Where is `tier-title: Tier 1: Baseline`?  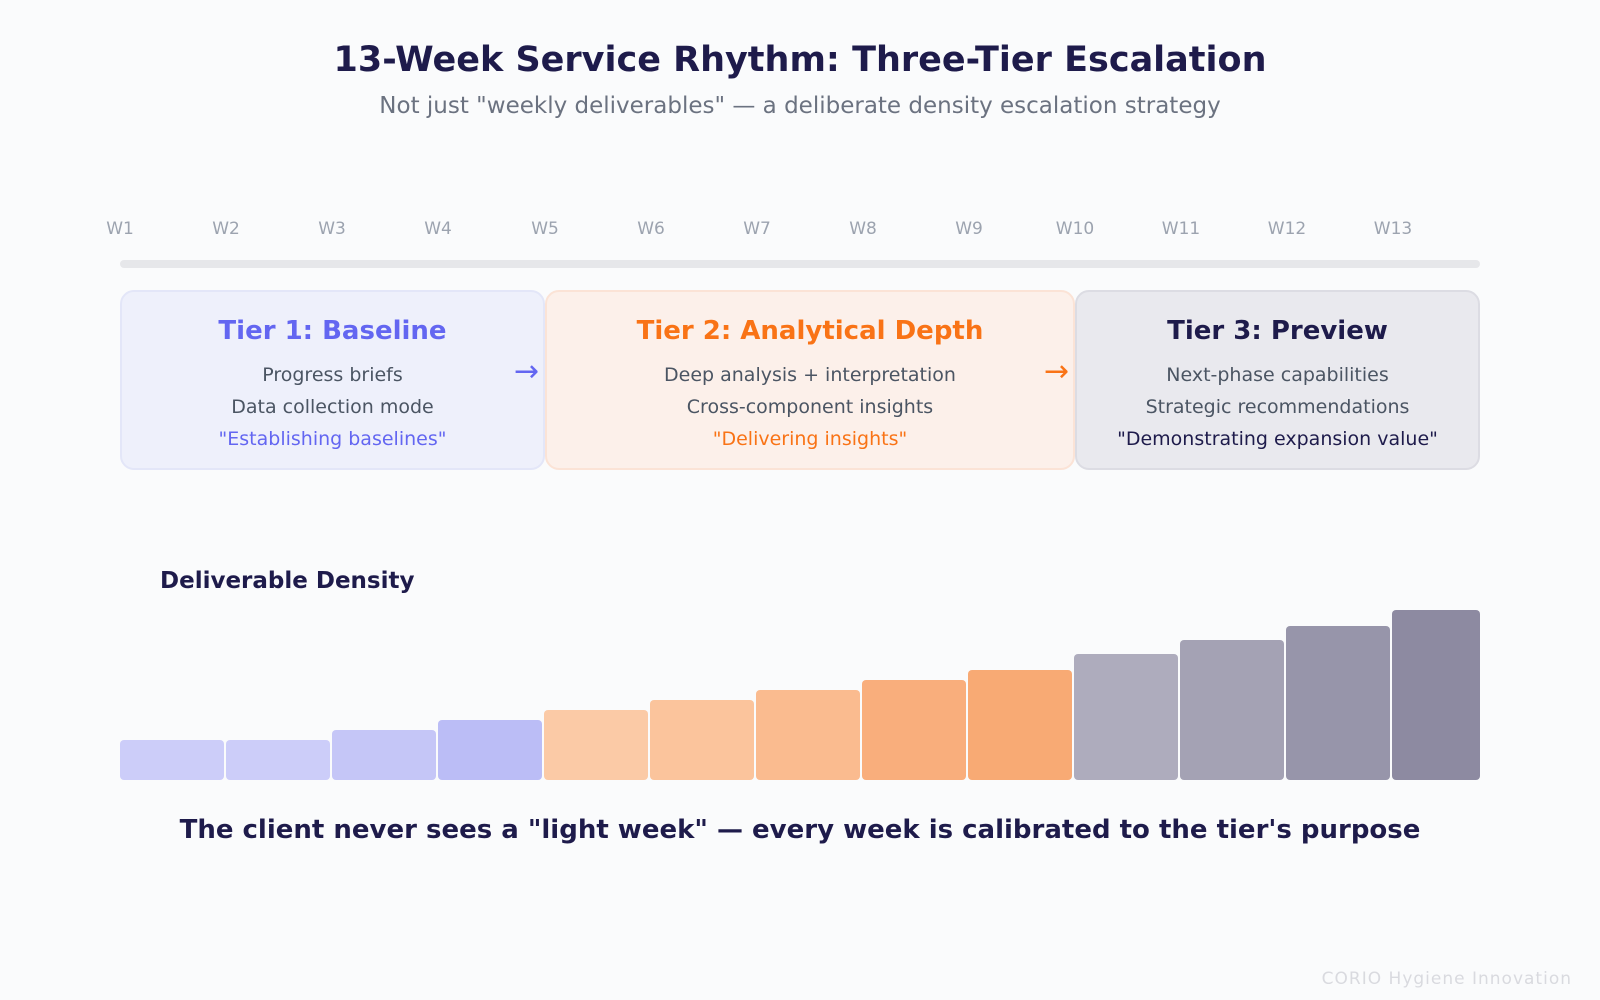
tier-title: Tier 1: Baseline is located at coordinates (332, 331).